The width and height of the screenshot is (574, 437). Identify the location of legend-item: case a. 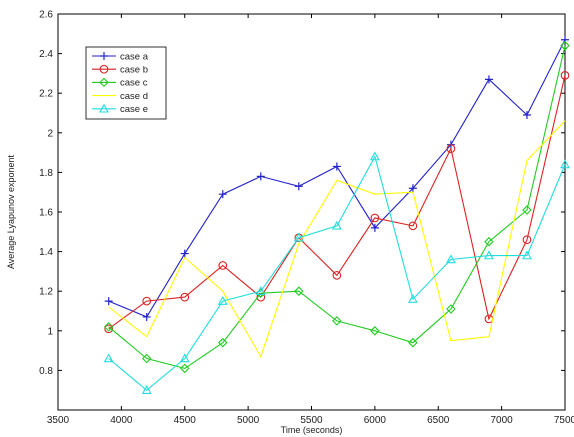
(120, 56).